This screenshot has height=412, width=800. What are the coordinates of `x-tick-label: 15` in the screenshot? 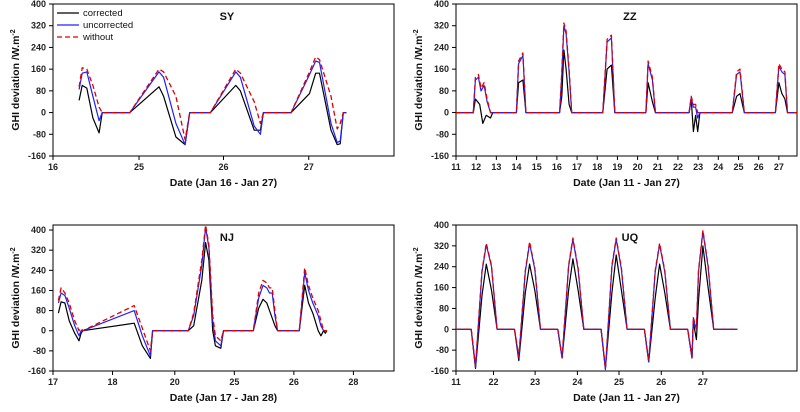 It's located at (537, 167).